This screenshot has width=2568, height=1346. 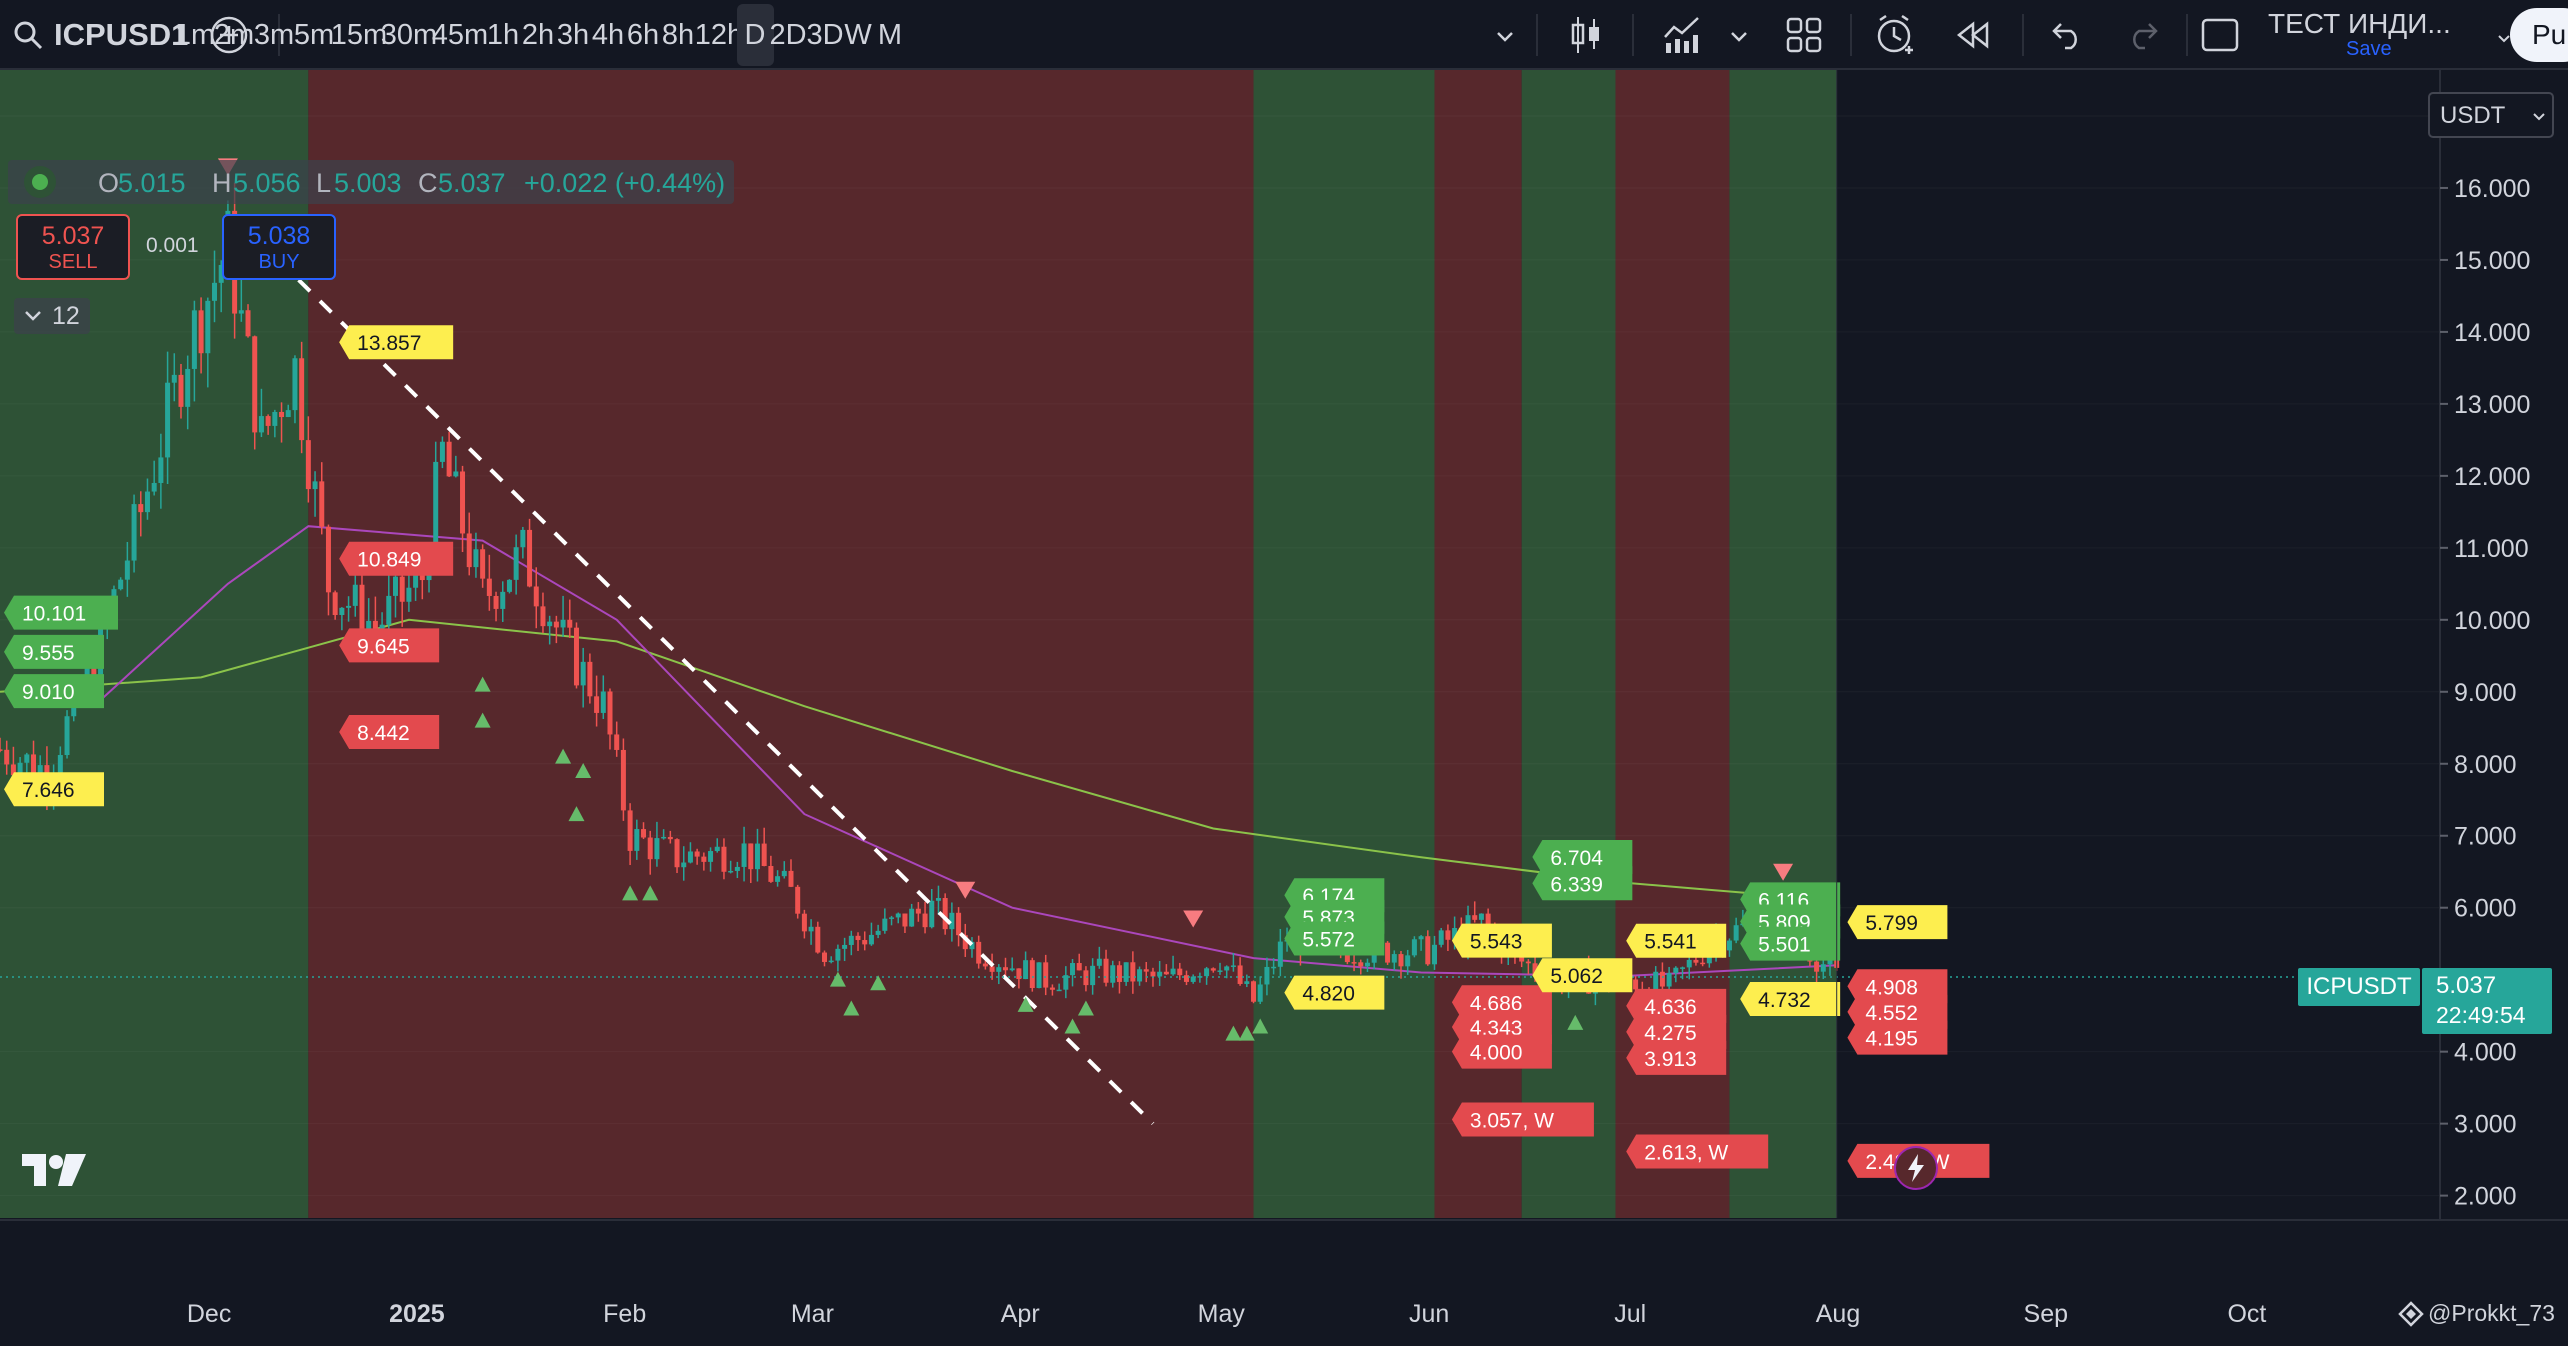 I want to click on interval-5m: 5m, so click(x=314, y=35).